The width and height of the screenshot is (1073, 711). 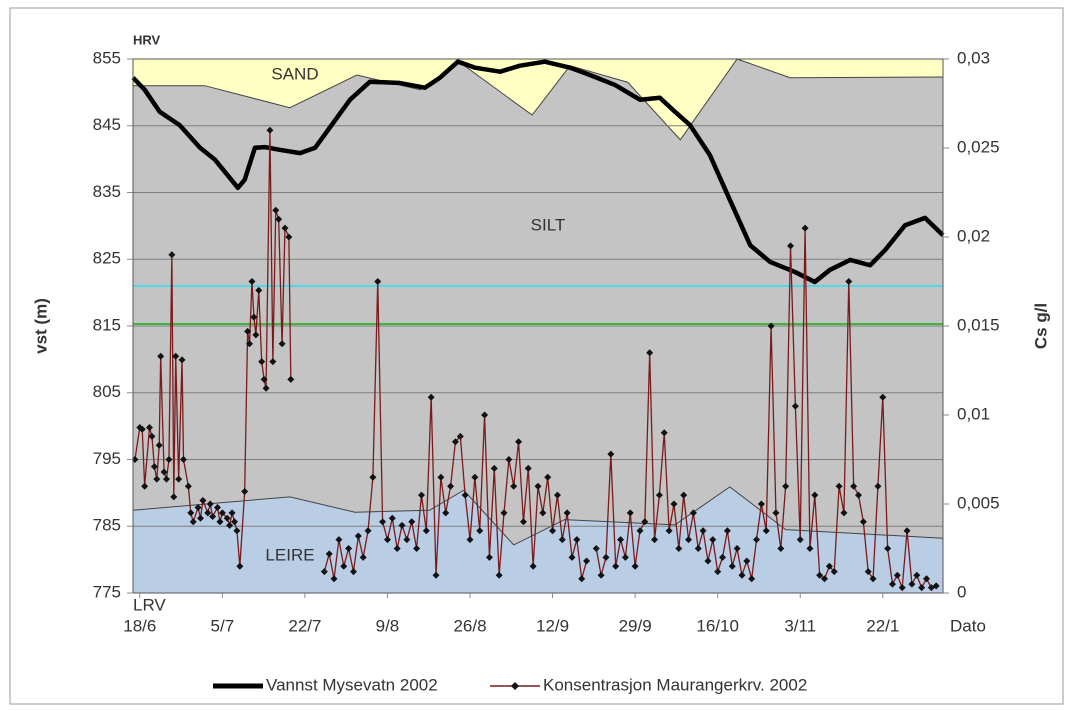 What do you see at coordinates (978, 502) in the screenshot?
I see `y2-tick-label: 0,005` at bounding box center [978, 502].